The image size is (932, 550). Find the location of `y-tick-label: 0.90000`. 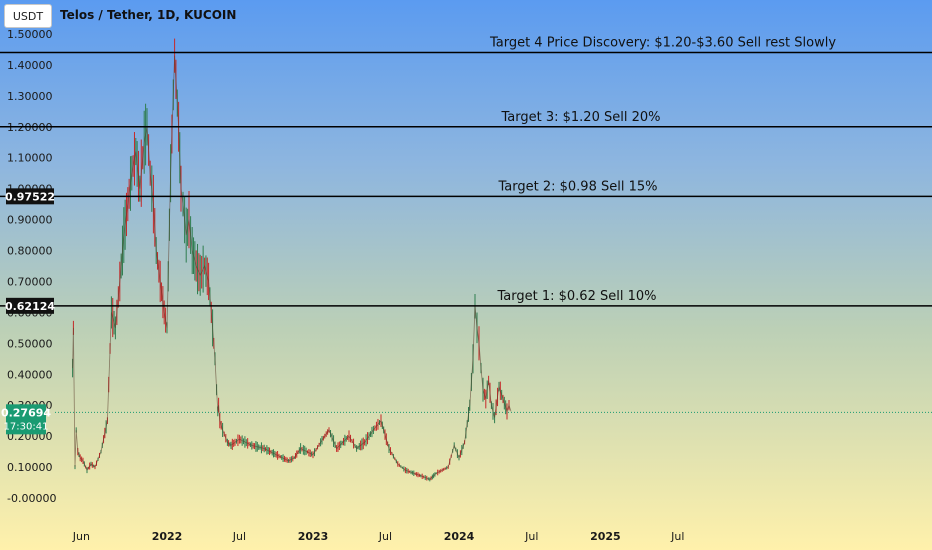

y-tick-label: 0.90000 is located at coordinates (30, 220).